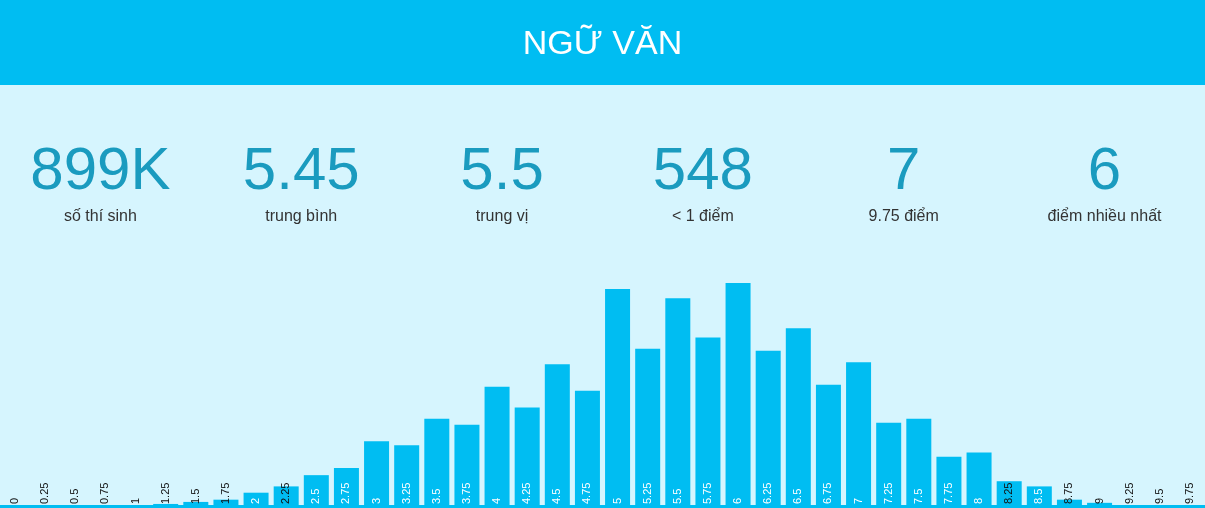  Describe the element at coordinates (496, 500) in the screenshot. I see `x-tick-label: 4` at that location.